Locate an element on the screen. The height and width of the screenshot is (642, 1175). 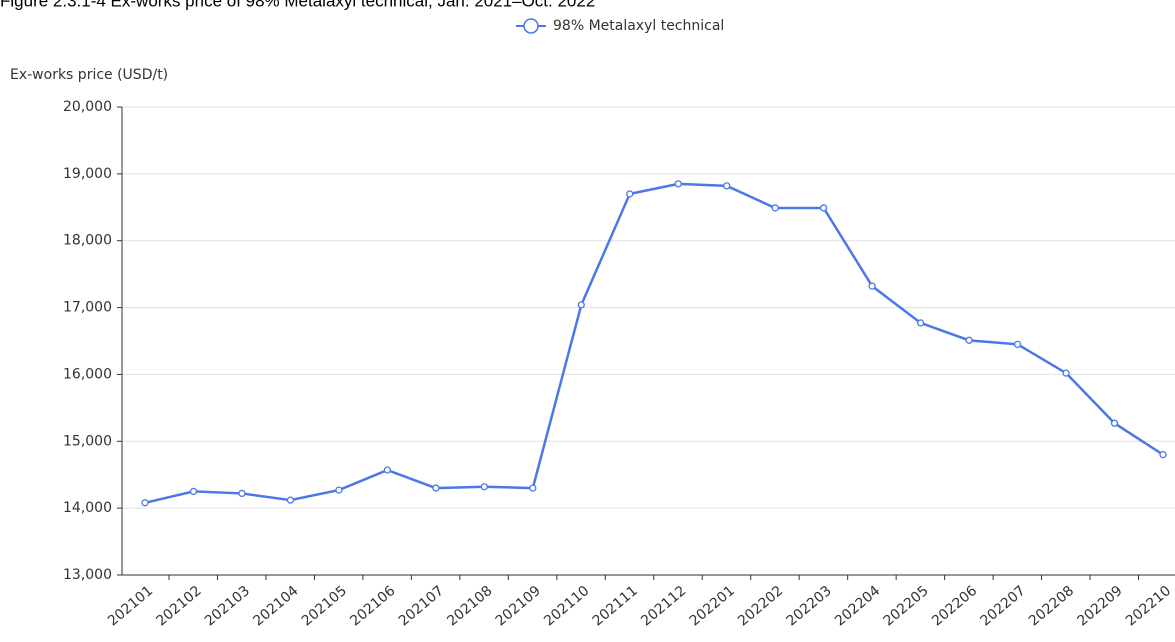
x-tick-label: 202209 is located at coordinates (1099, 606).